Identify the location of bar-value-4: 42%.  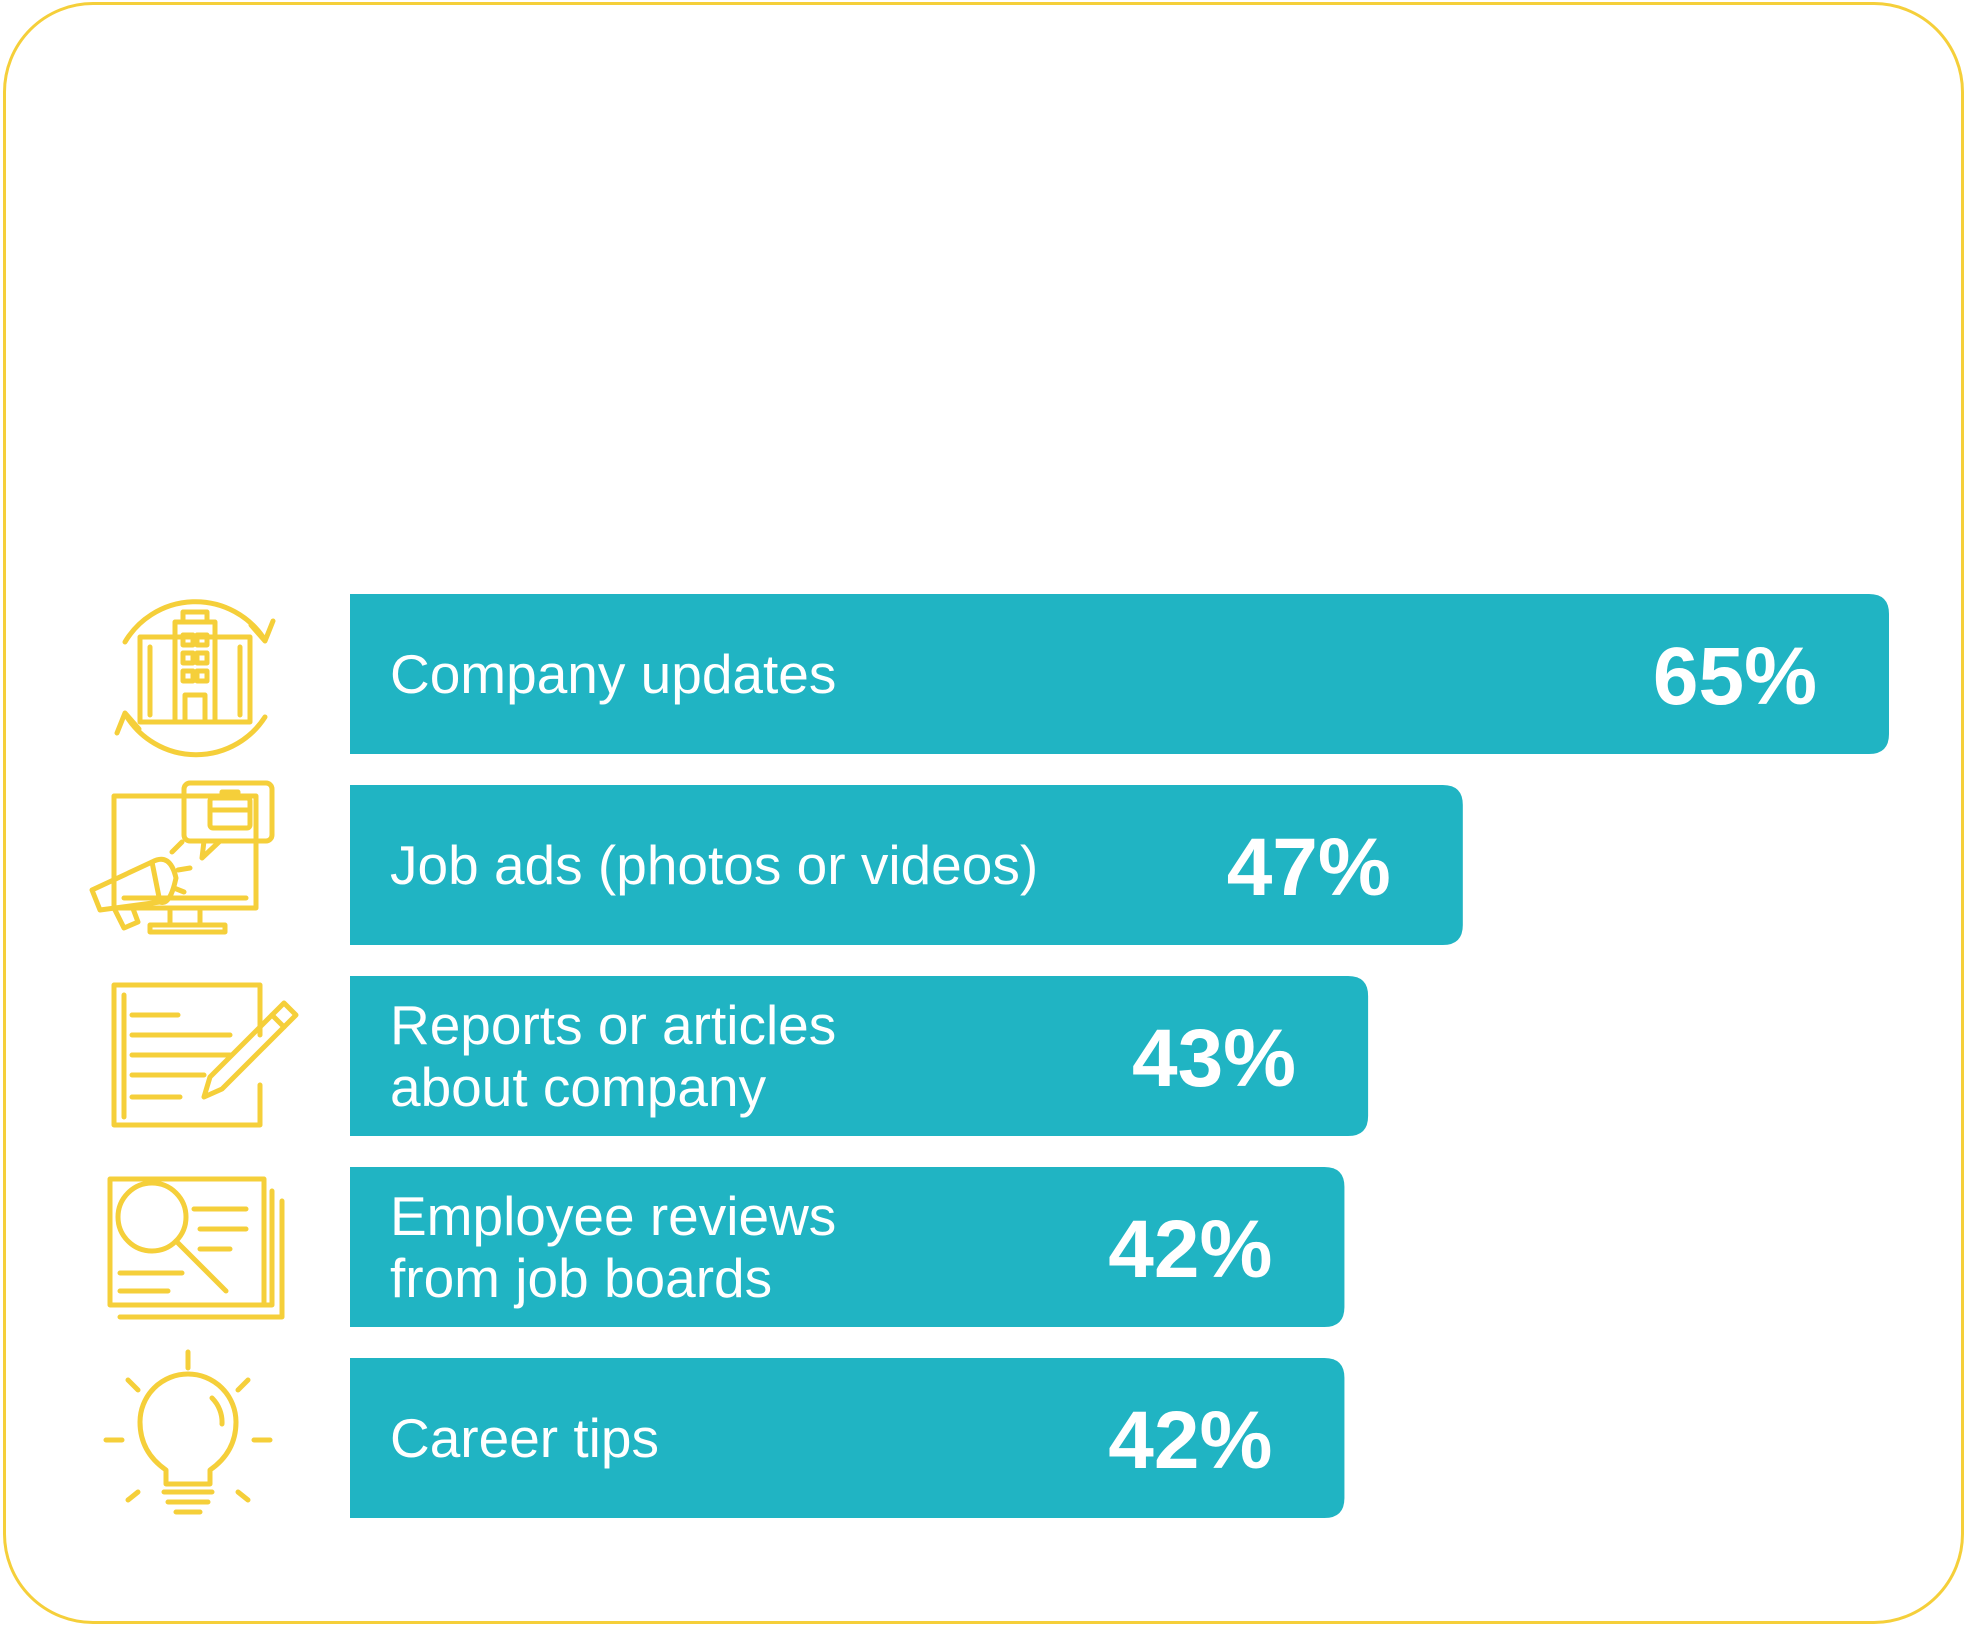
(1190, 1249).